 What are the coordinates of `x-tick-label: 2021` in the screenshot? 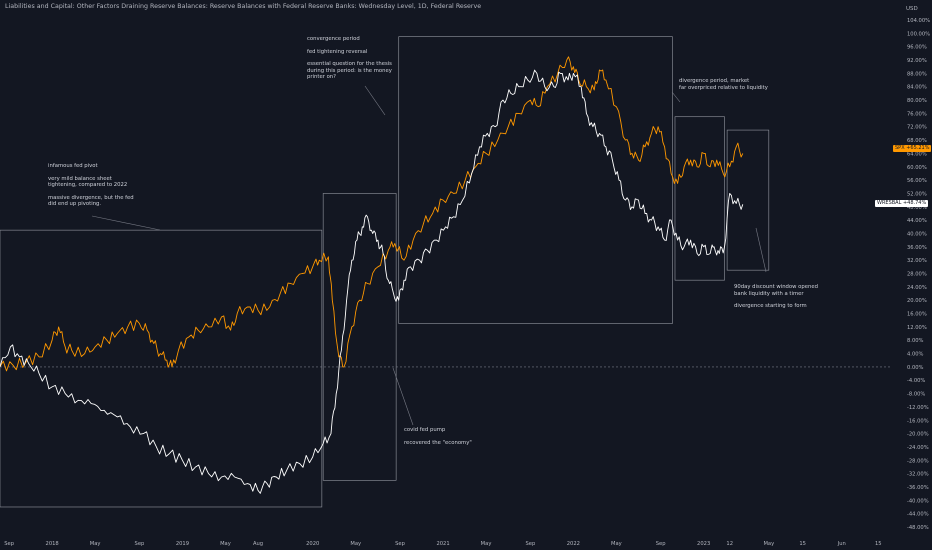 It's located at (442, 544).